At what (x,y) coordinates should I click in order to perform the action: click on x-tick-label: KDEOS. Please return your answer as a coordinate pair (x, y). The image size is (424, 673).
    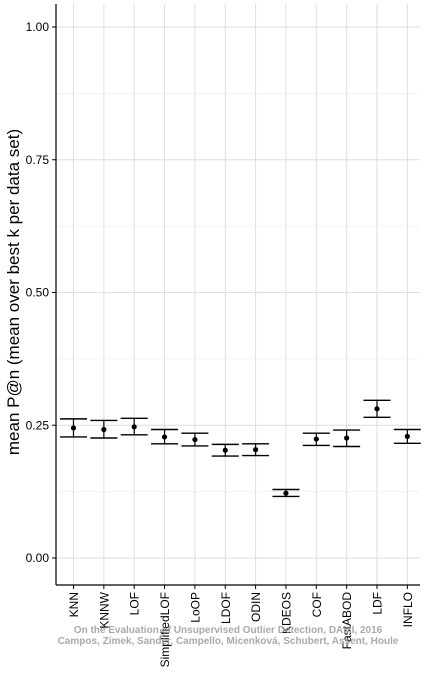
    Looking at the image, I should click on (286, 613).